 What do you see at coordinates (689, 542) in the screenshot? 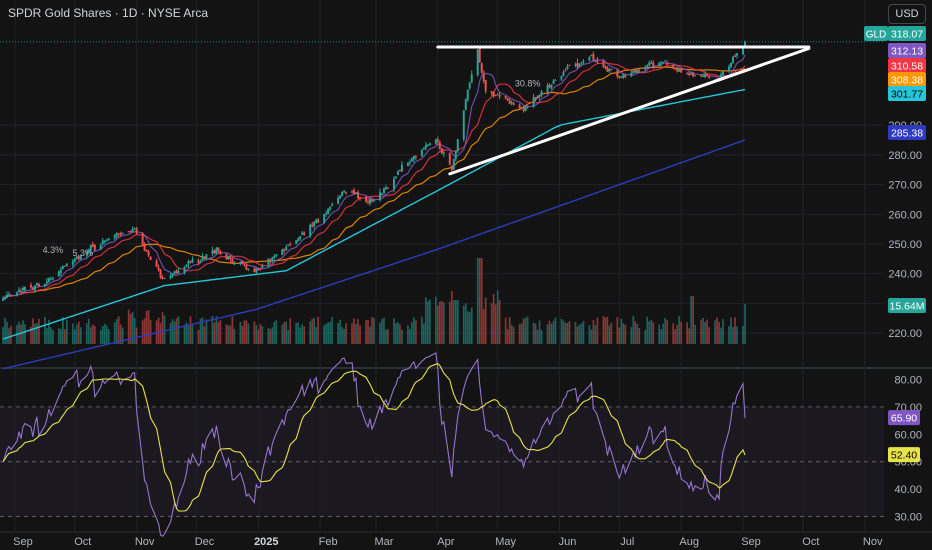
I see `time-tick-label: Aug` at bounding box center [689, 542].